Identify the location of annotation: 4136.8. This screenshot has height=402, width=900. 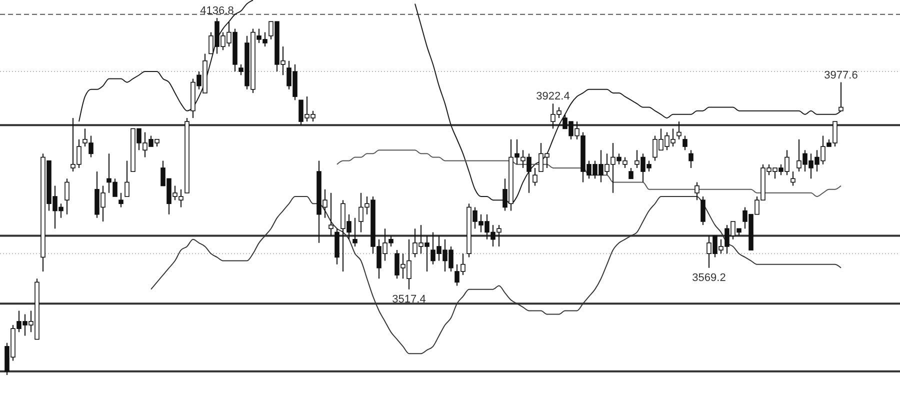
(217, 11).